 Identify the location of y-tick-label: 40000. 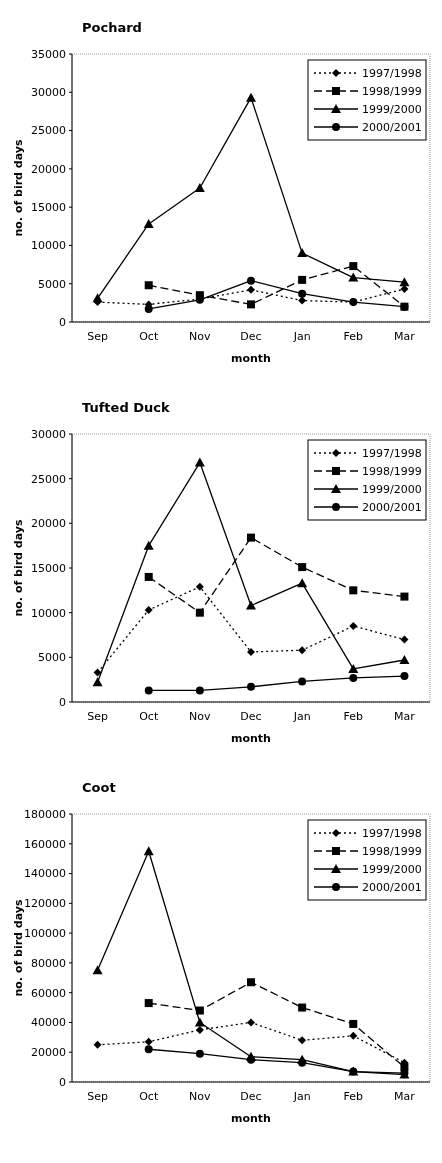
(48, 1023).